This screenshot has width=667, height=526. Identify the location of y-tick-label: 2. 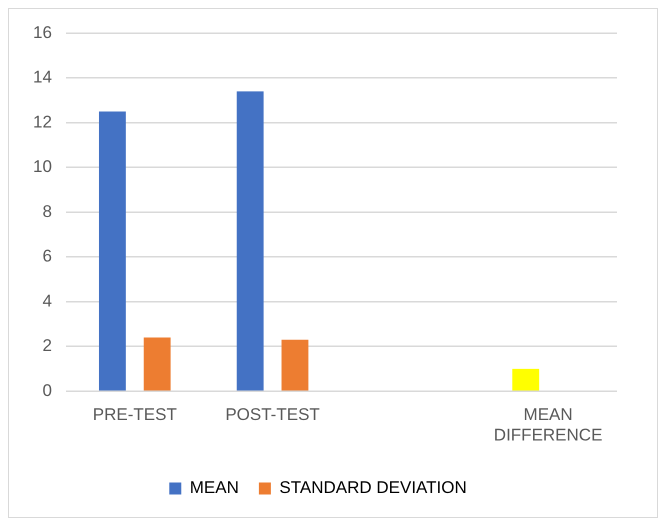
(47, 346).